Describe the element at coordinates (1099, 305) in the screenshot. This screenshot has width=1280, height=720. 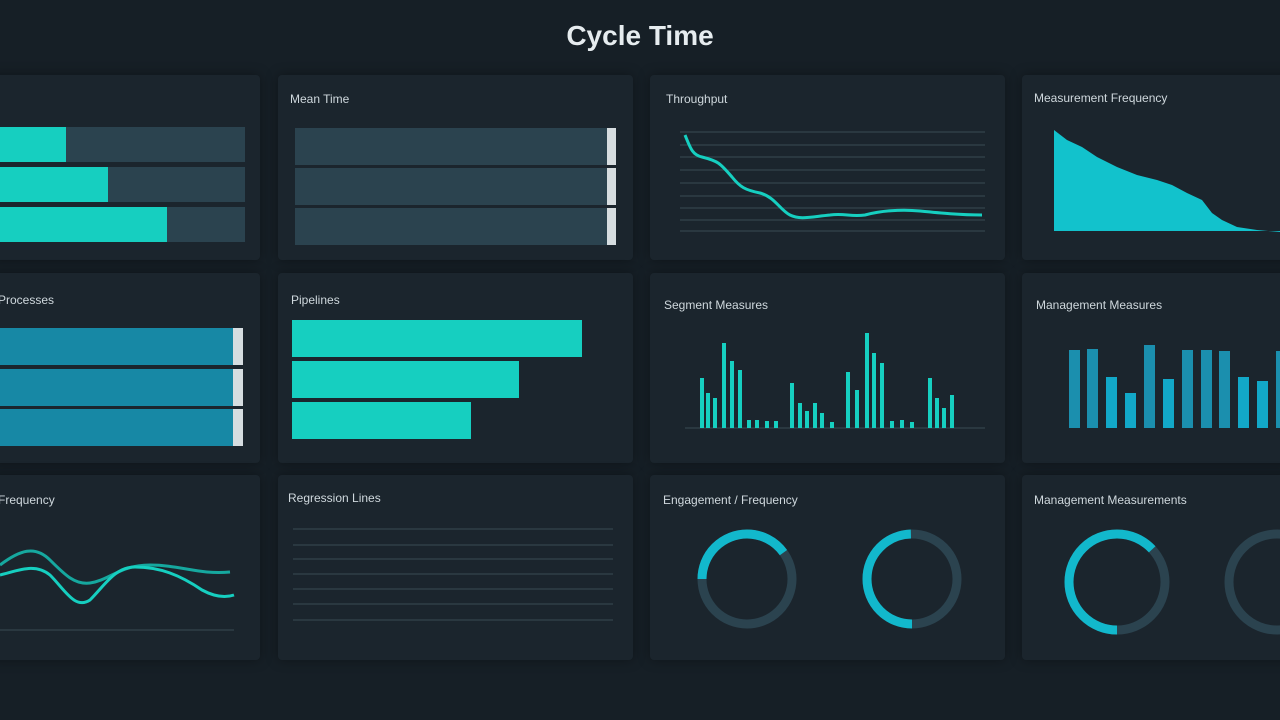
I see `panel-title: Management Measures` at that location.